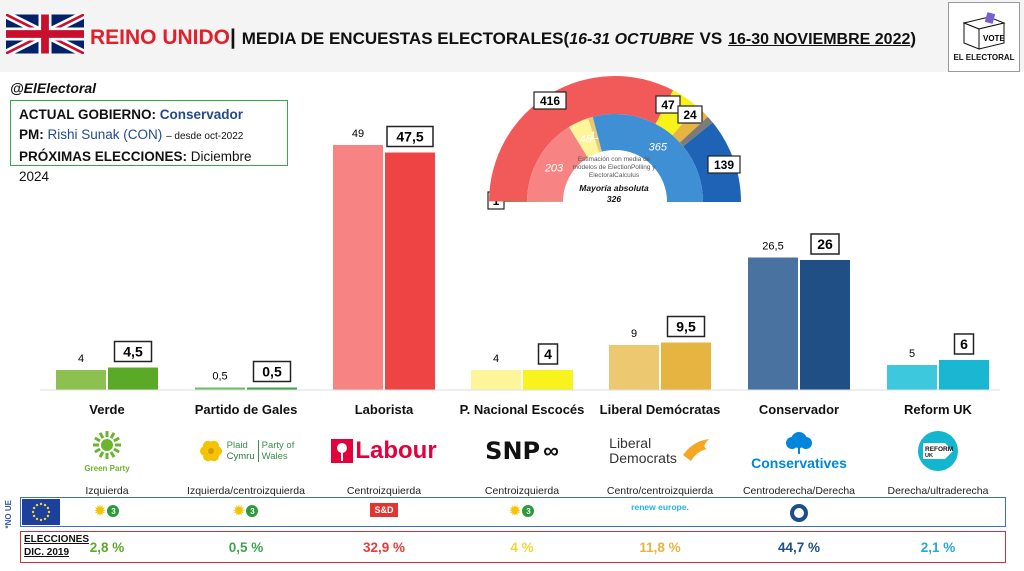  I want to click on bar-prev-label-5: 26,5, so click(772, 247).